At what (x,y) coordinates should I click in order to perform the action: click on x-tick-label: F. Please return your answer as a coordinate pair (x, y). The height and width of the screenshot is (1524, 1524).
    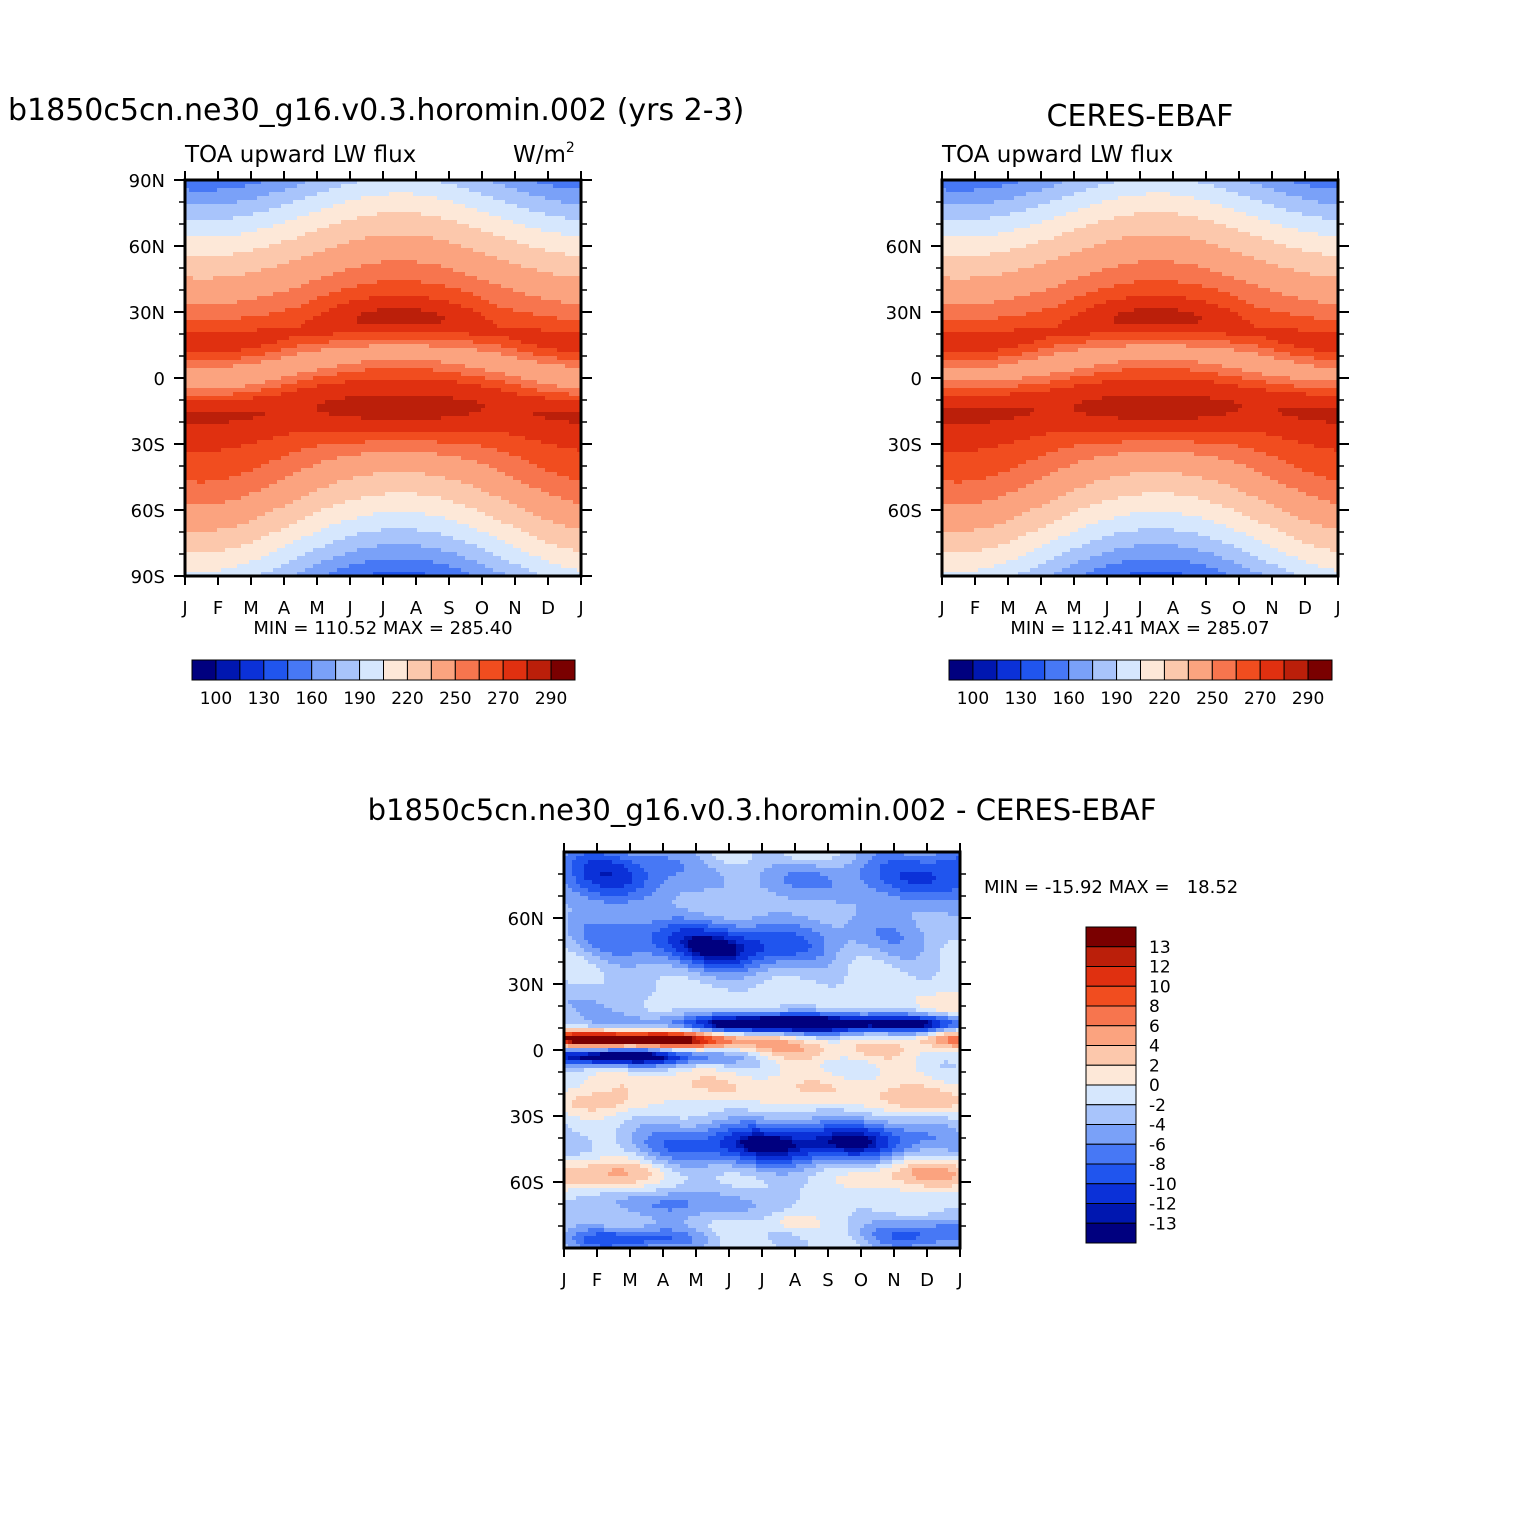
    Looking at the image, I should click on (975, 608).